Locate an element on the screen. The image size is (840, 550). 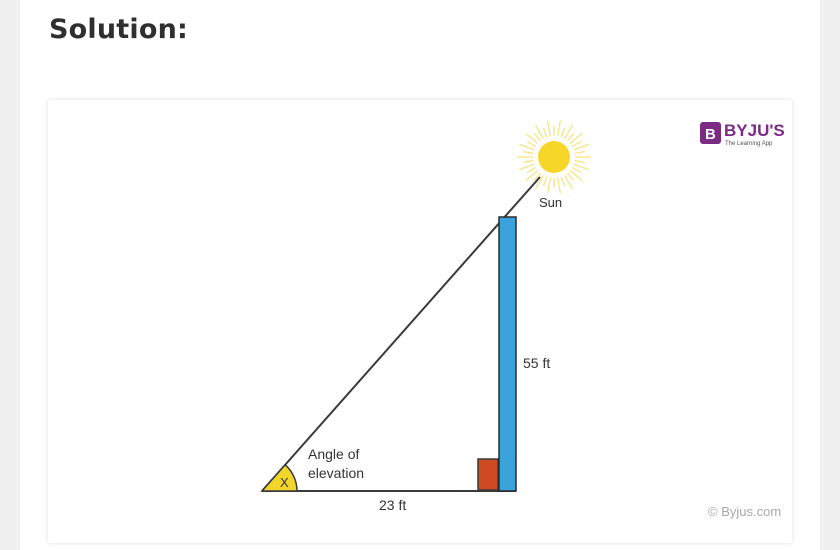
sun-rays is located at coordinates (554, 157).